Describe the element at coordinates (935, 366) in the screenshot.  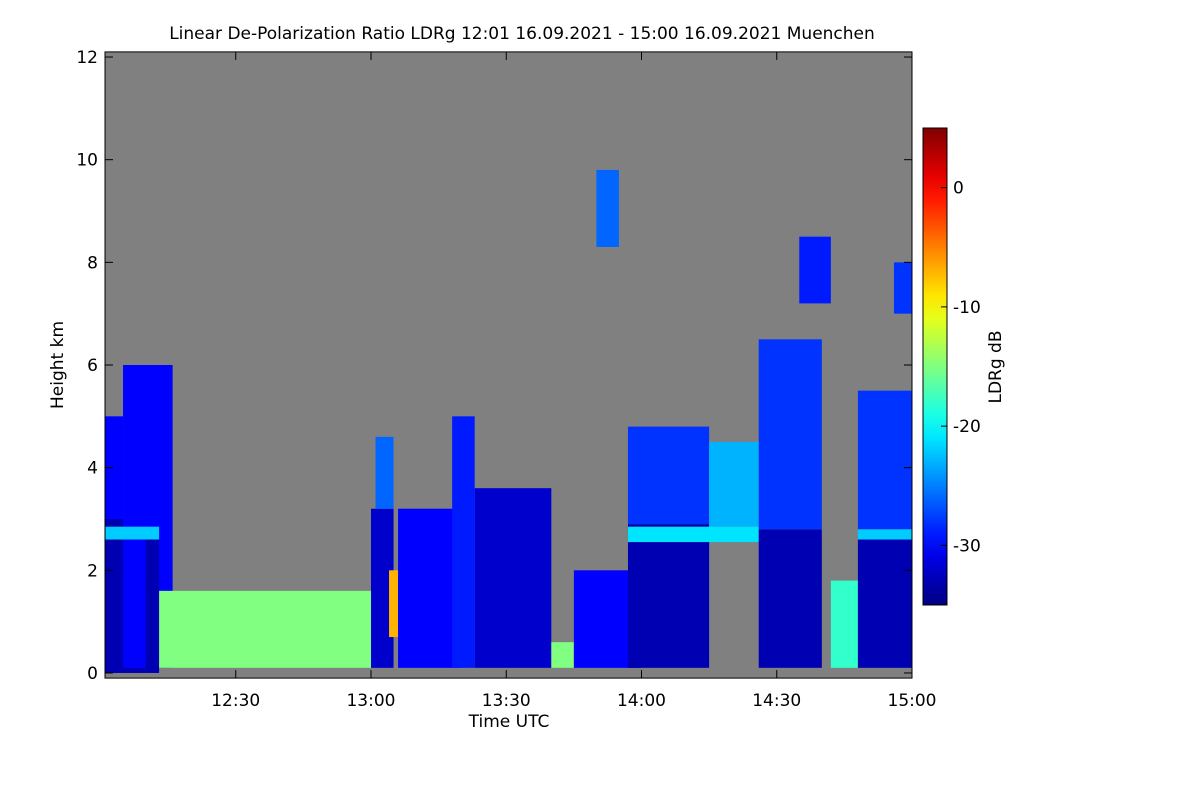
I see `colorbar` at that location.